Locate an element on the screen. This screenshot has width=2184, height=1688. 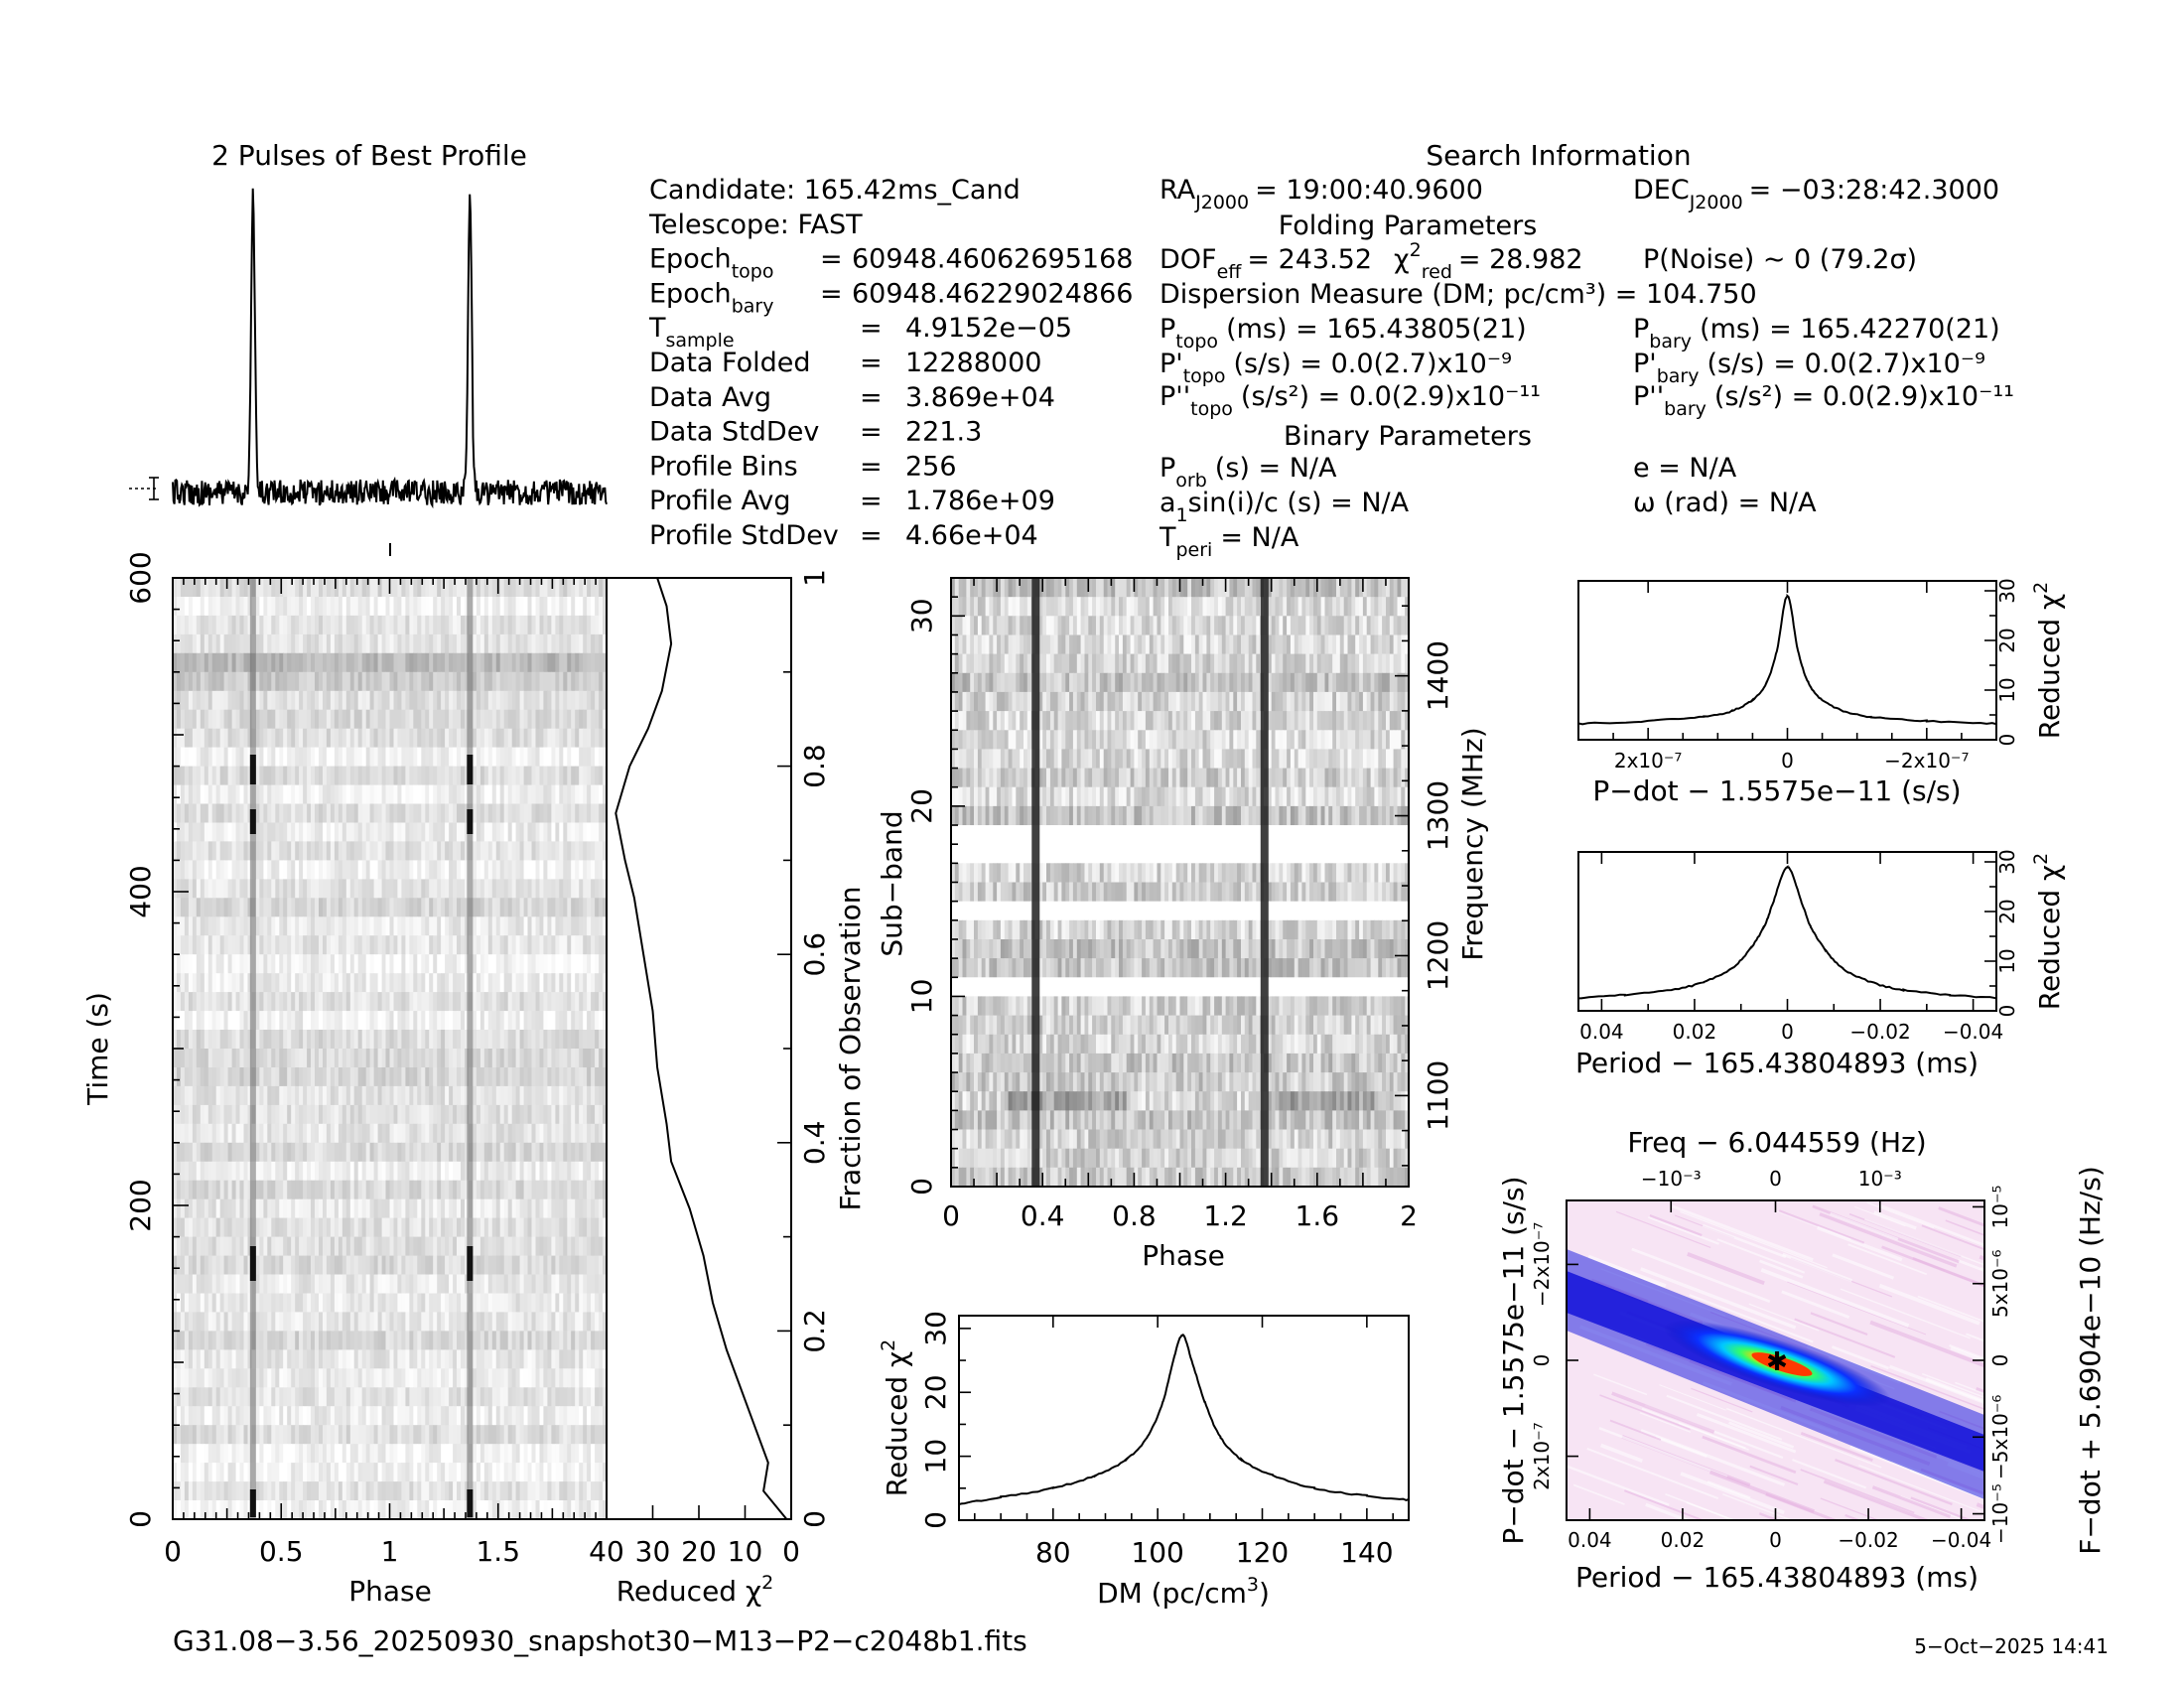
chi2-value: = 28.982 is located at coordinates (1520, 259).